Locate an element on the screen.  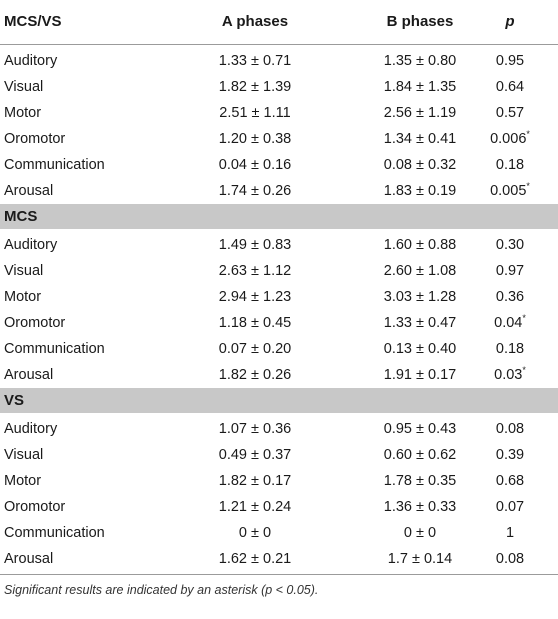
p-value: 0.95 is located at coordinates (510, 61).